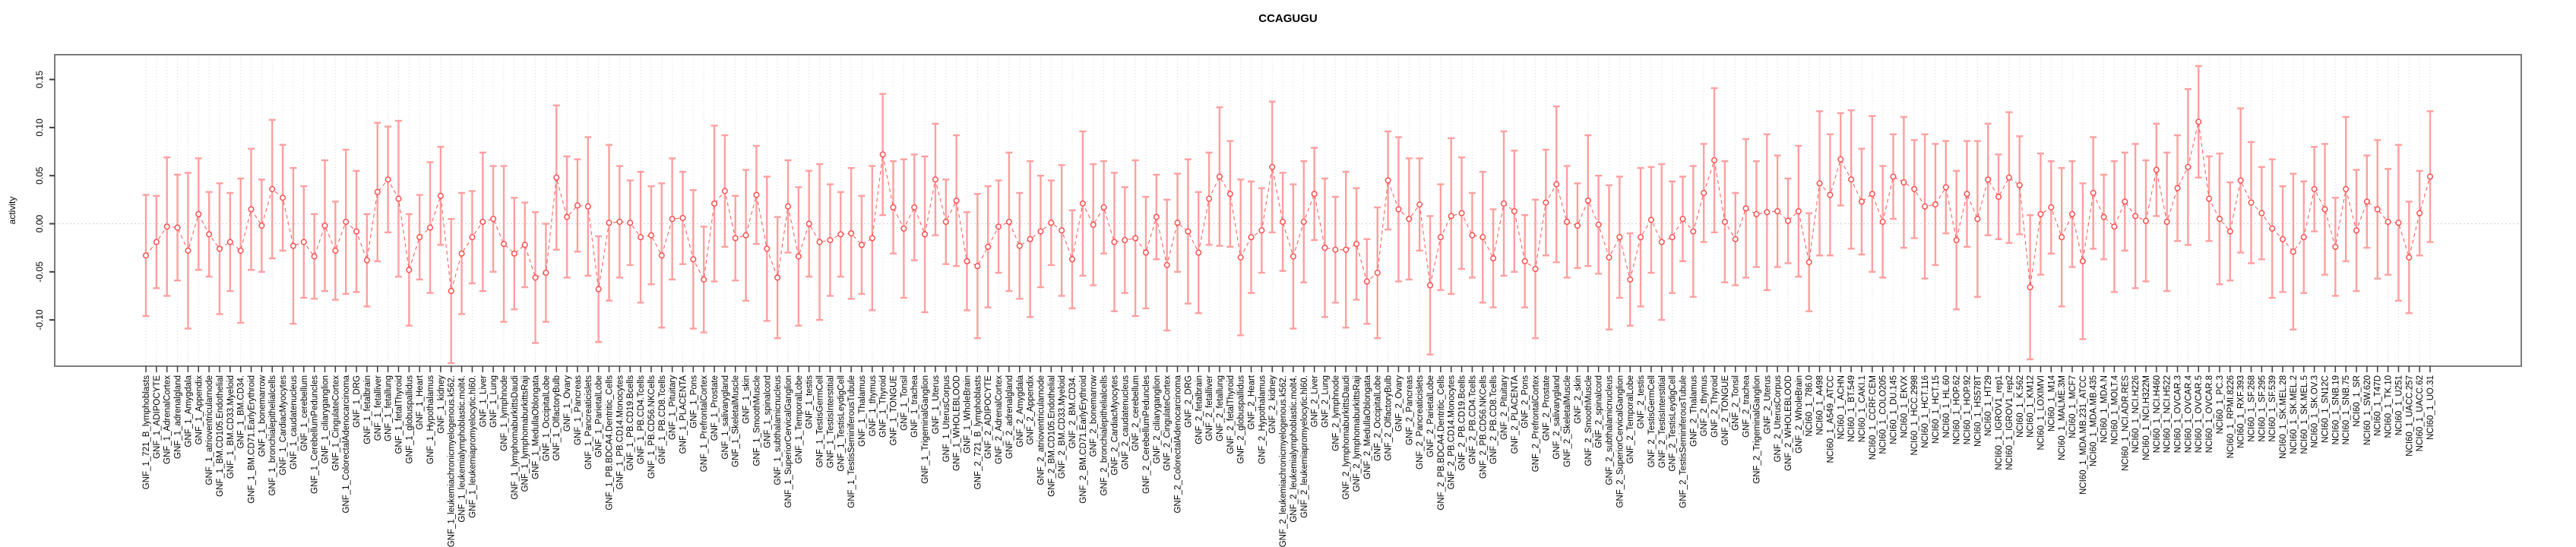 The height and width of the screenshot is (547, 2576). I want to click on x-axis-label: GNF_1_leukemiachronicmyelogenous.k562., so click(452, 461).